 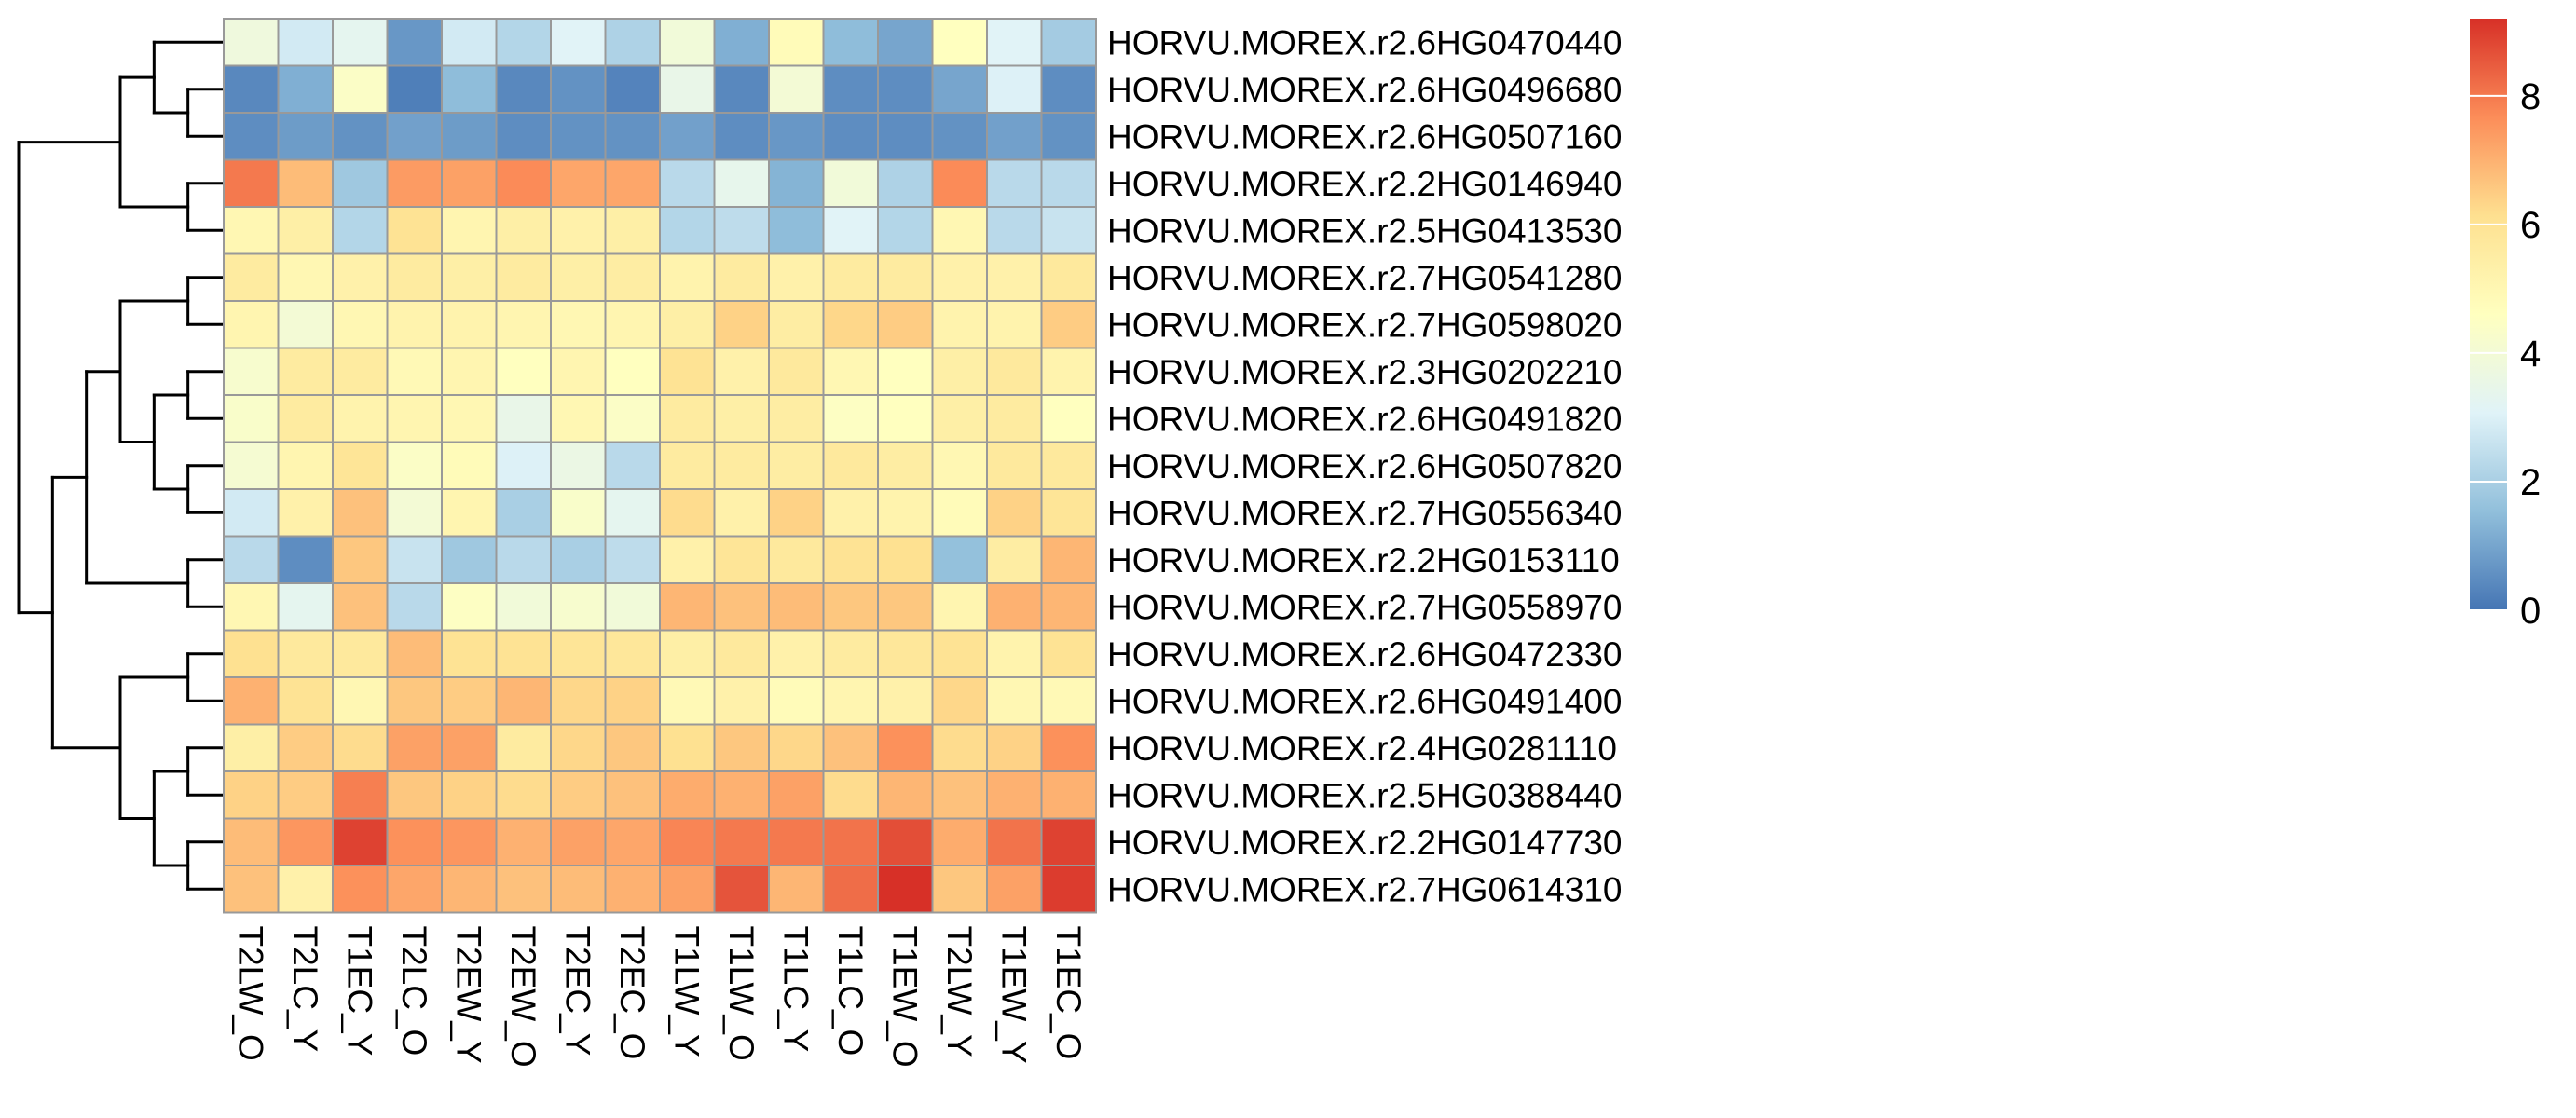 I want to click on row-label: HORVU.MOREX.r2.4HG0281110, so click(x=1362, y=748).